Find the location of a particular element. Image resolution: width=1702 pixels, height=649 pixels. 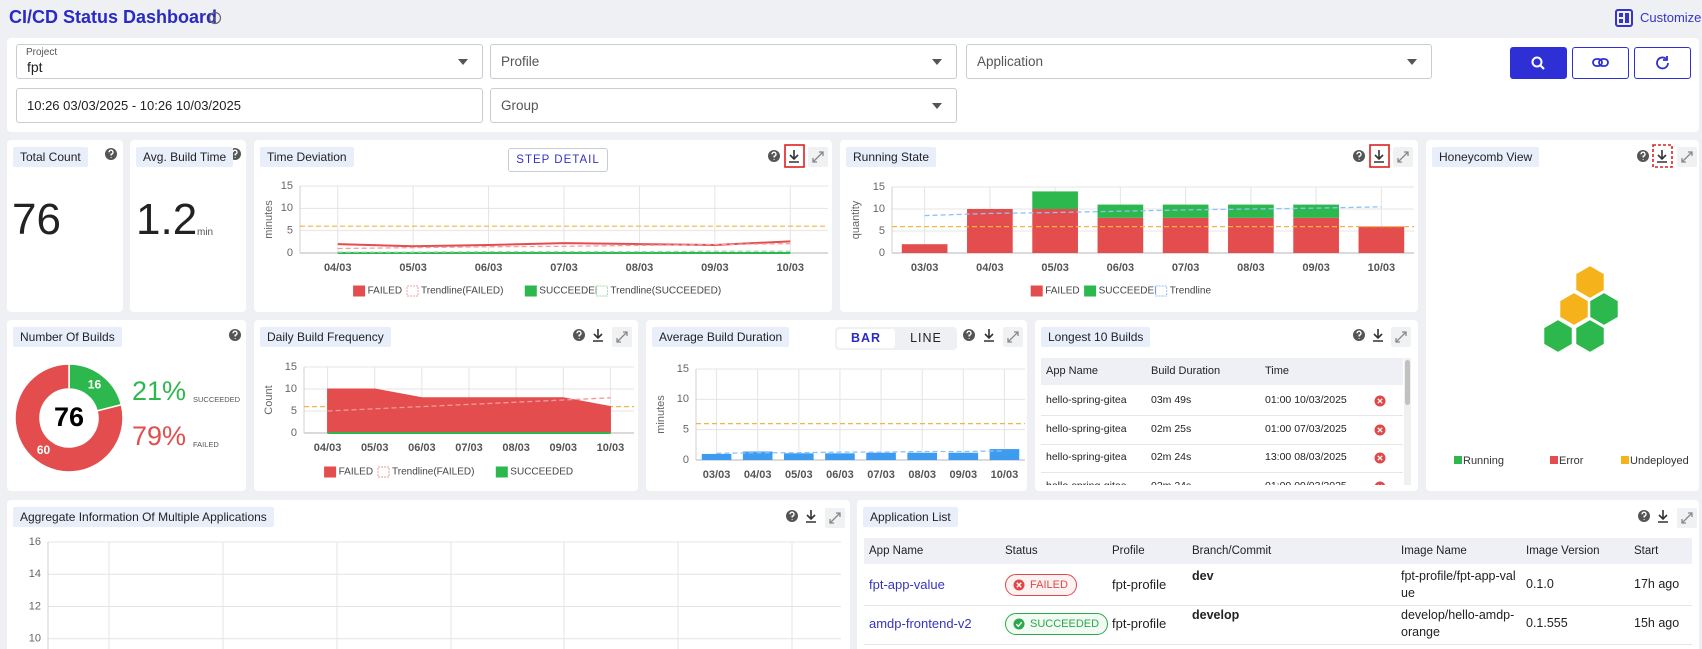

y-tick-label: 0 is located at coordinates (290, 253).